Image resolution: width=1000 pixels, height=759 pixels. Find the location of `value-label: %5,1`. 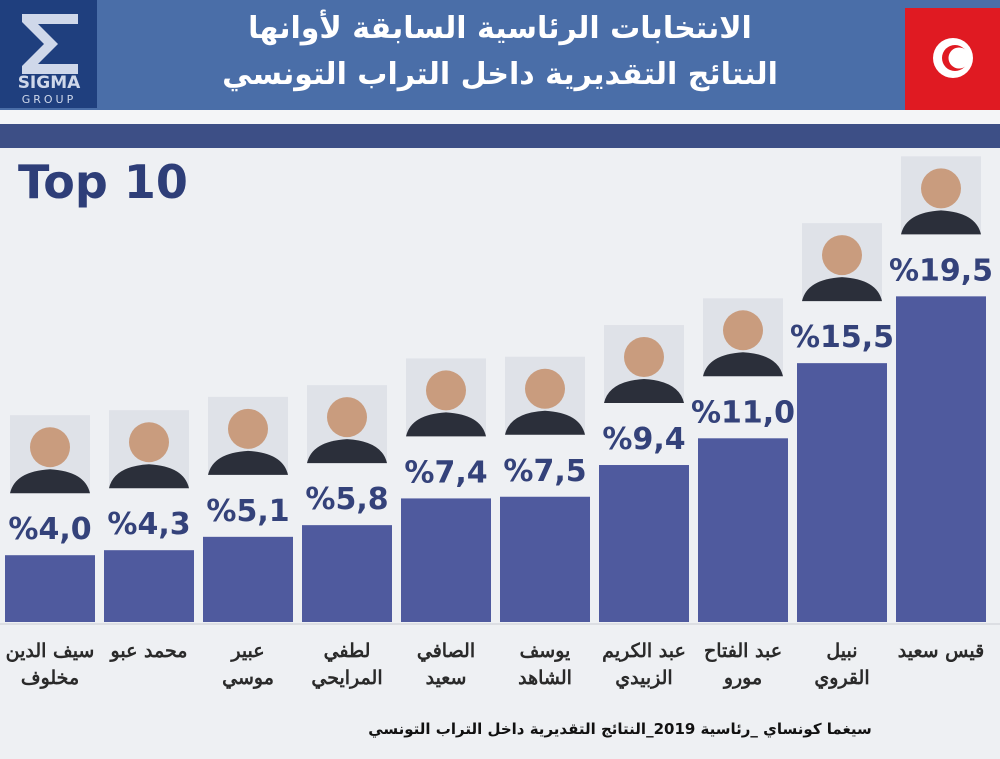

value-label: %5,1 is located at coordinates (247, 511).